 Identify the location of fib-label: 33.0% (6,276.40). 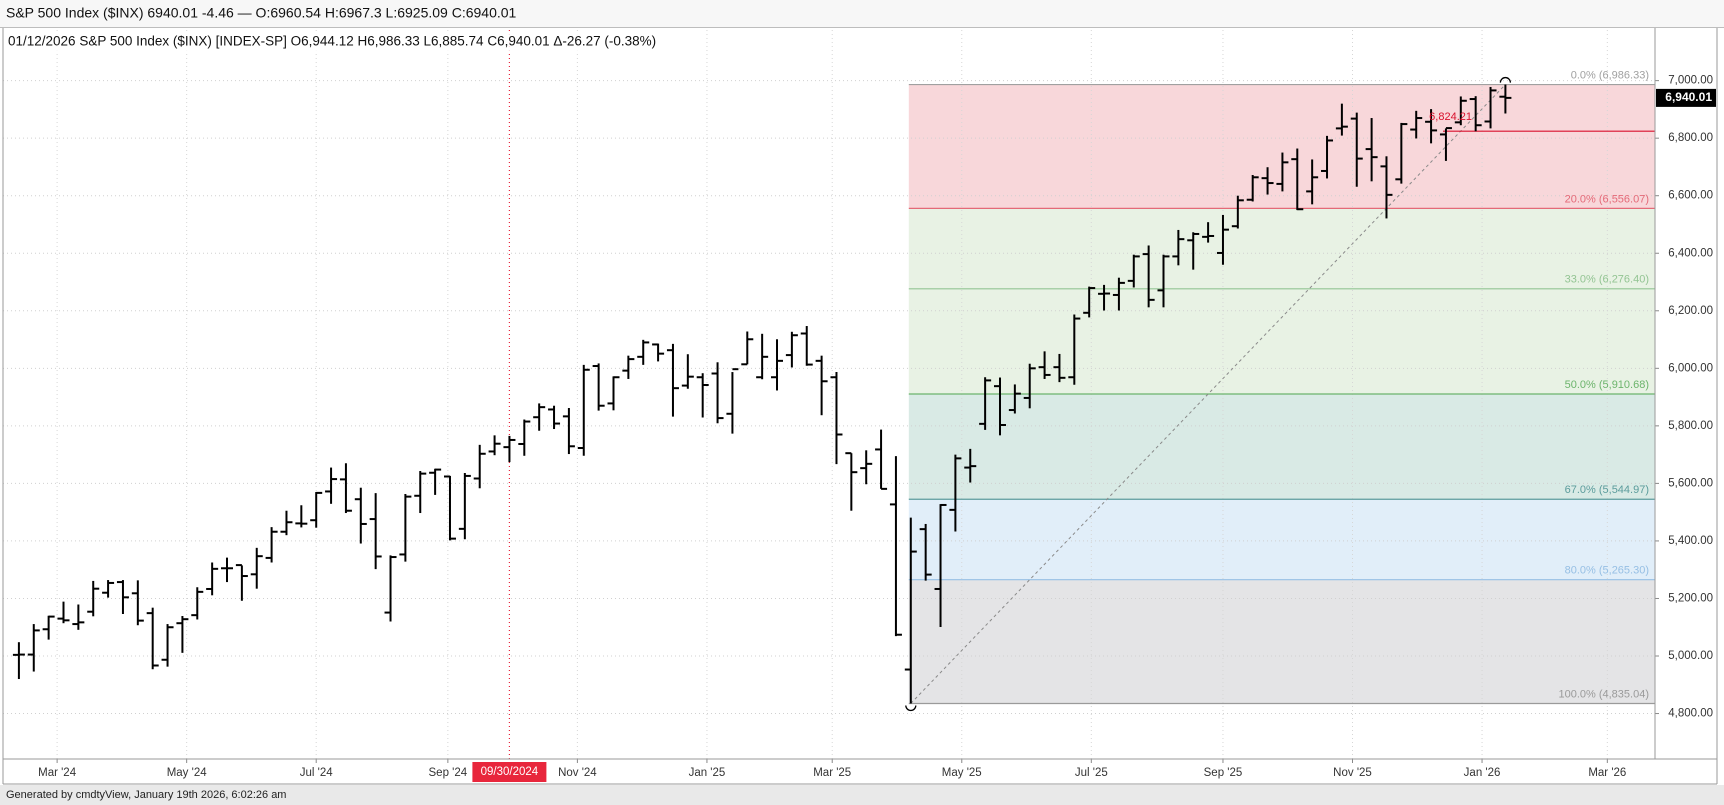
(1607, 280).